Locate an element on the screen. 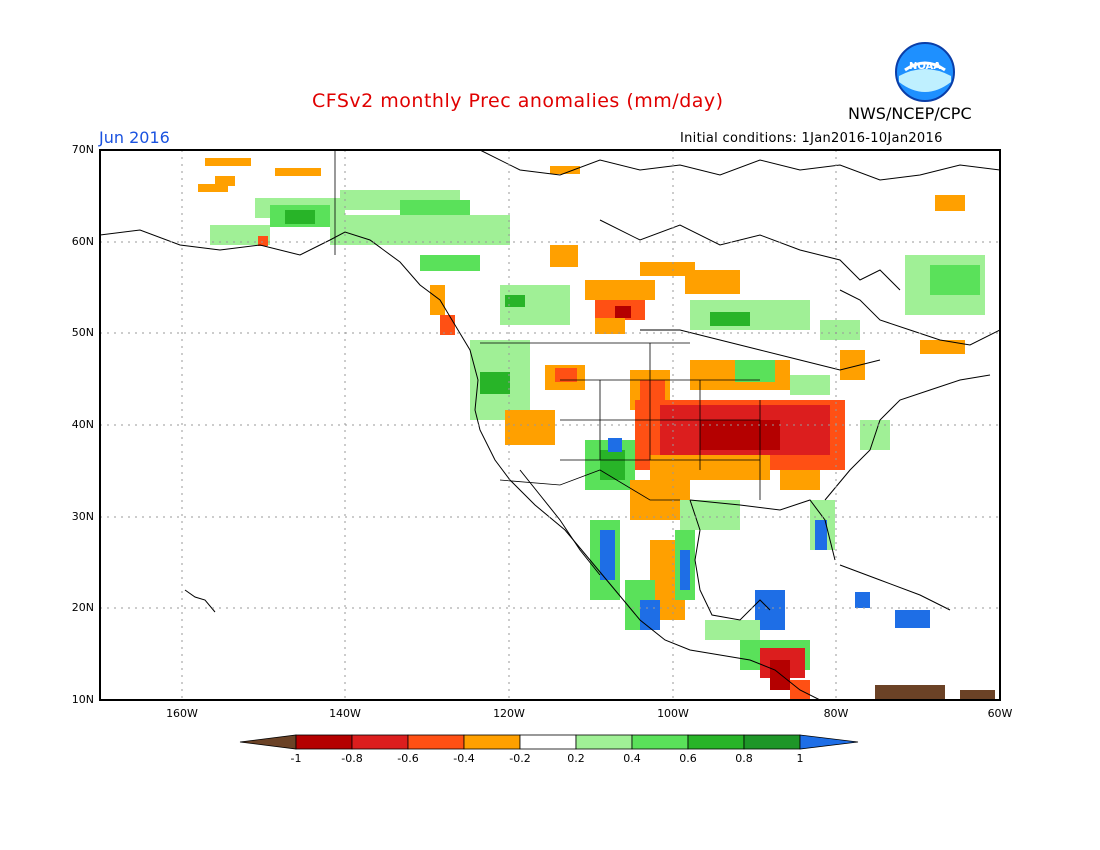 This screenshot has height=850, width=1100. lat-label: 50N is located at coordinates (82, 332).